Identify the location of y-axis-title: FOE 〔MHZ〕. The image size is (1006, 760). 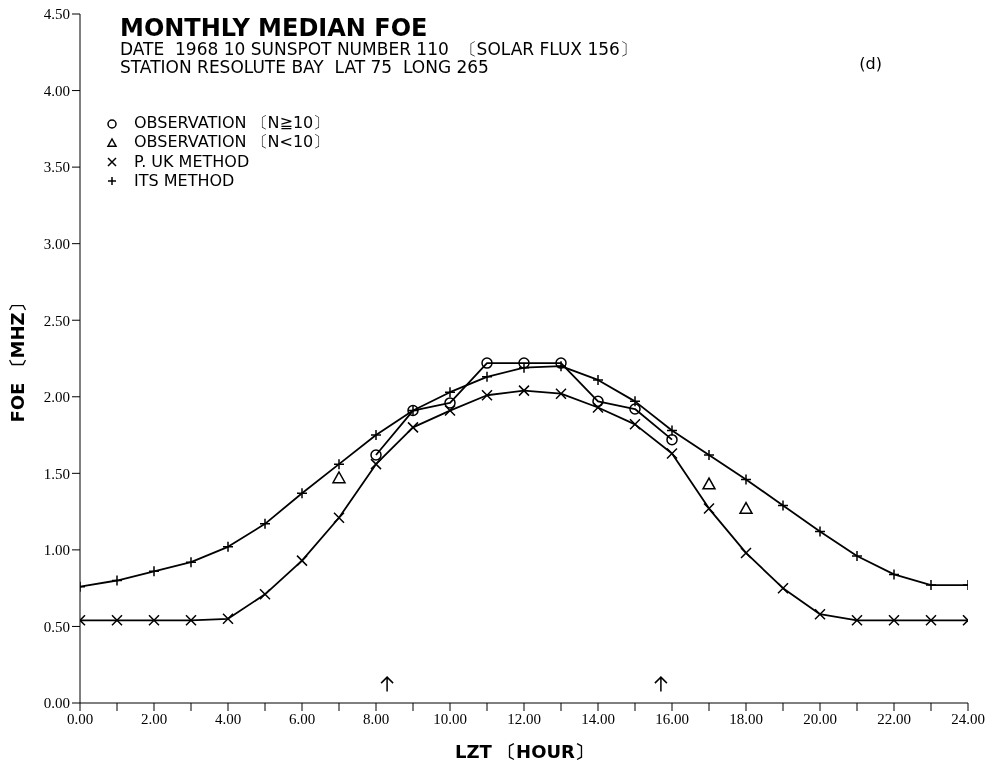
(18, 358).